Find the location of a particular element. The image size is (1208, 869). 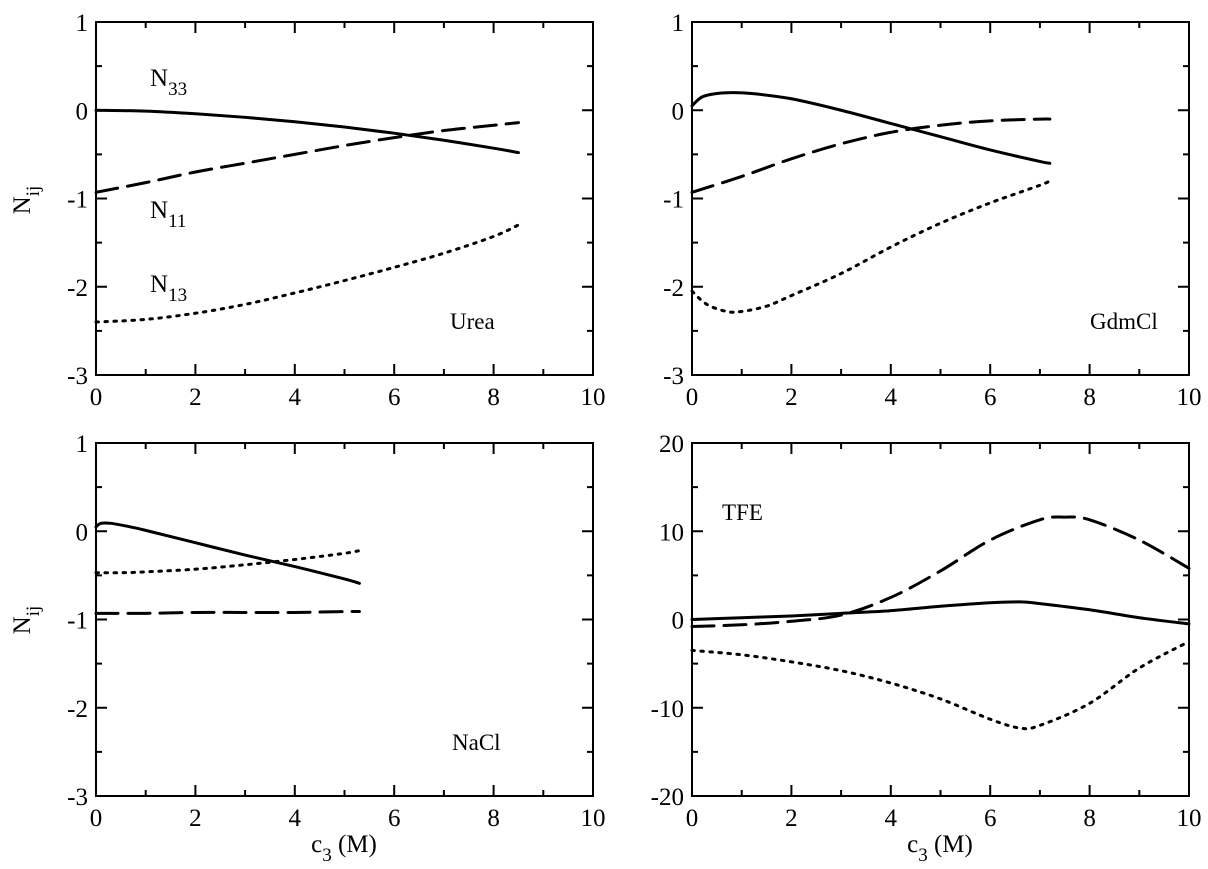

y-tick-label: 10 is located at coordinates (671, 532).